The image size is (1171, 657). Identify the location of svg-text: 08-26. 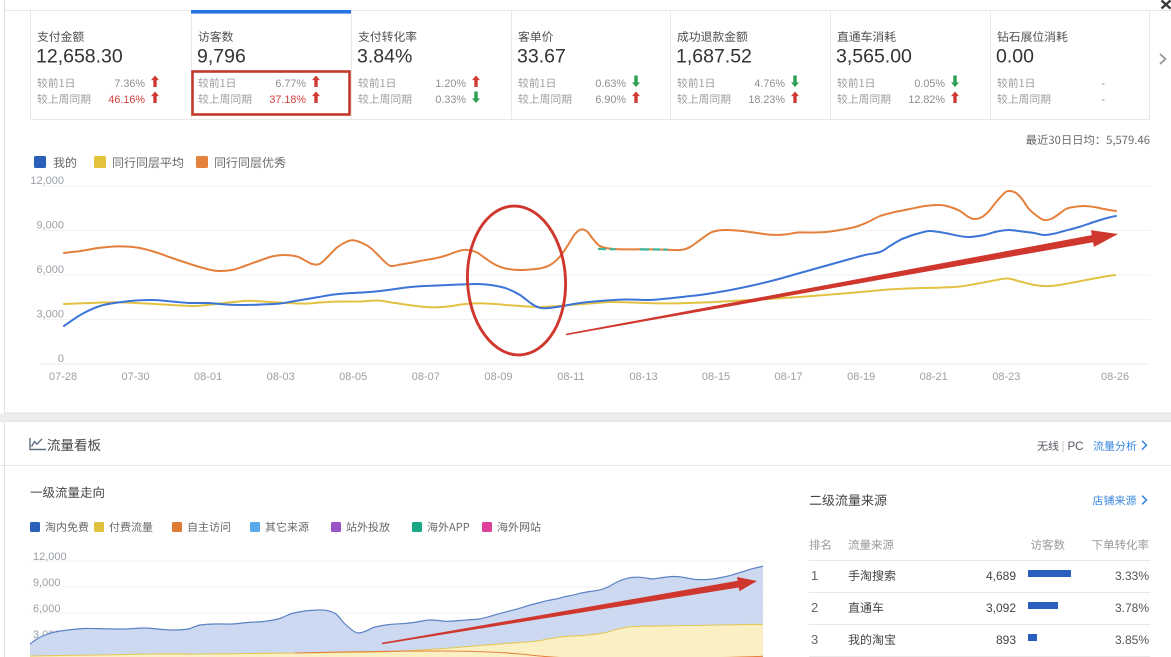
(1115, 377).